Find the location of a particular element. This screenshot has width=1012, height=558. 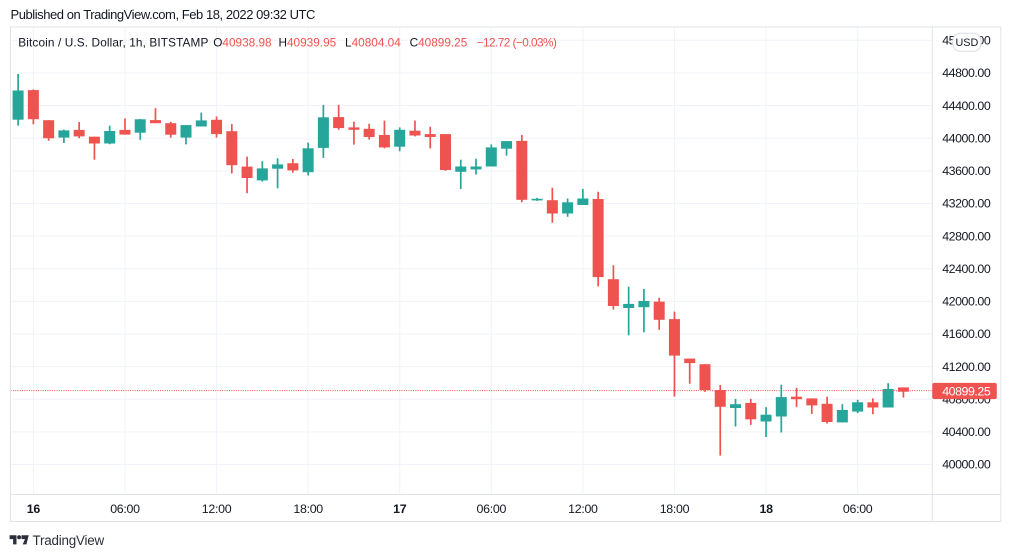

svg-text: 41200.00 is located at coordinates (966, 367).